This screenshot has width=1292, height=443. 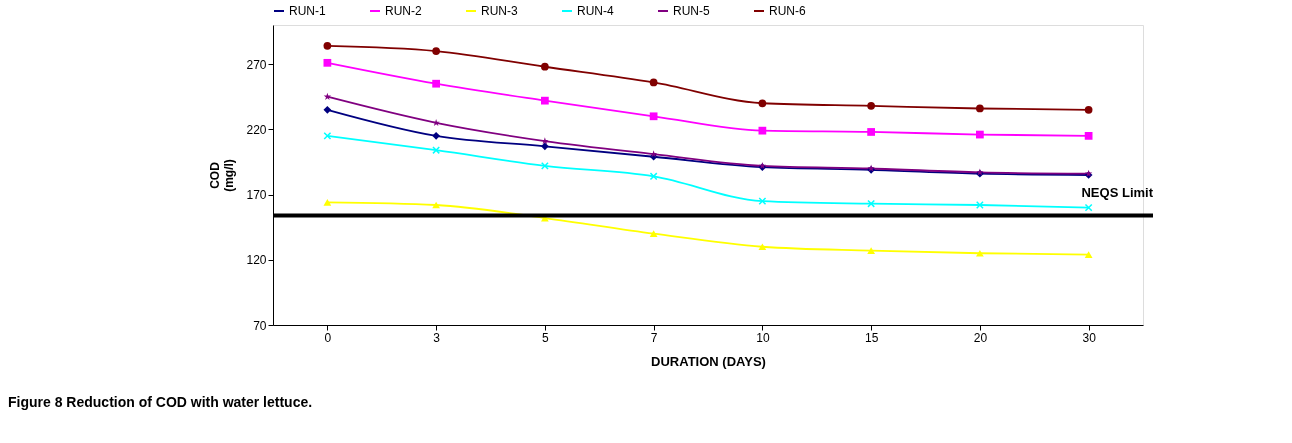 I want to click on legend-label: RUN-4, so click(x=595, y=11).